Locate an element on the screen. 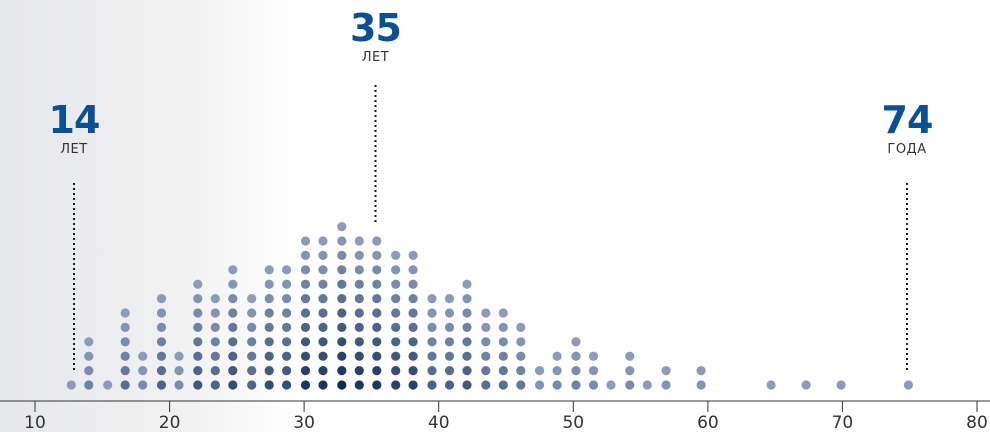 The image size is (990, 432). x-tick-label: 20 is located at coordinates (170, 422).